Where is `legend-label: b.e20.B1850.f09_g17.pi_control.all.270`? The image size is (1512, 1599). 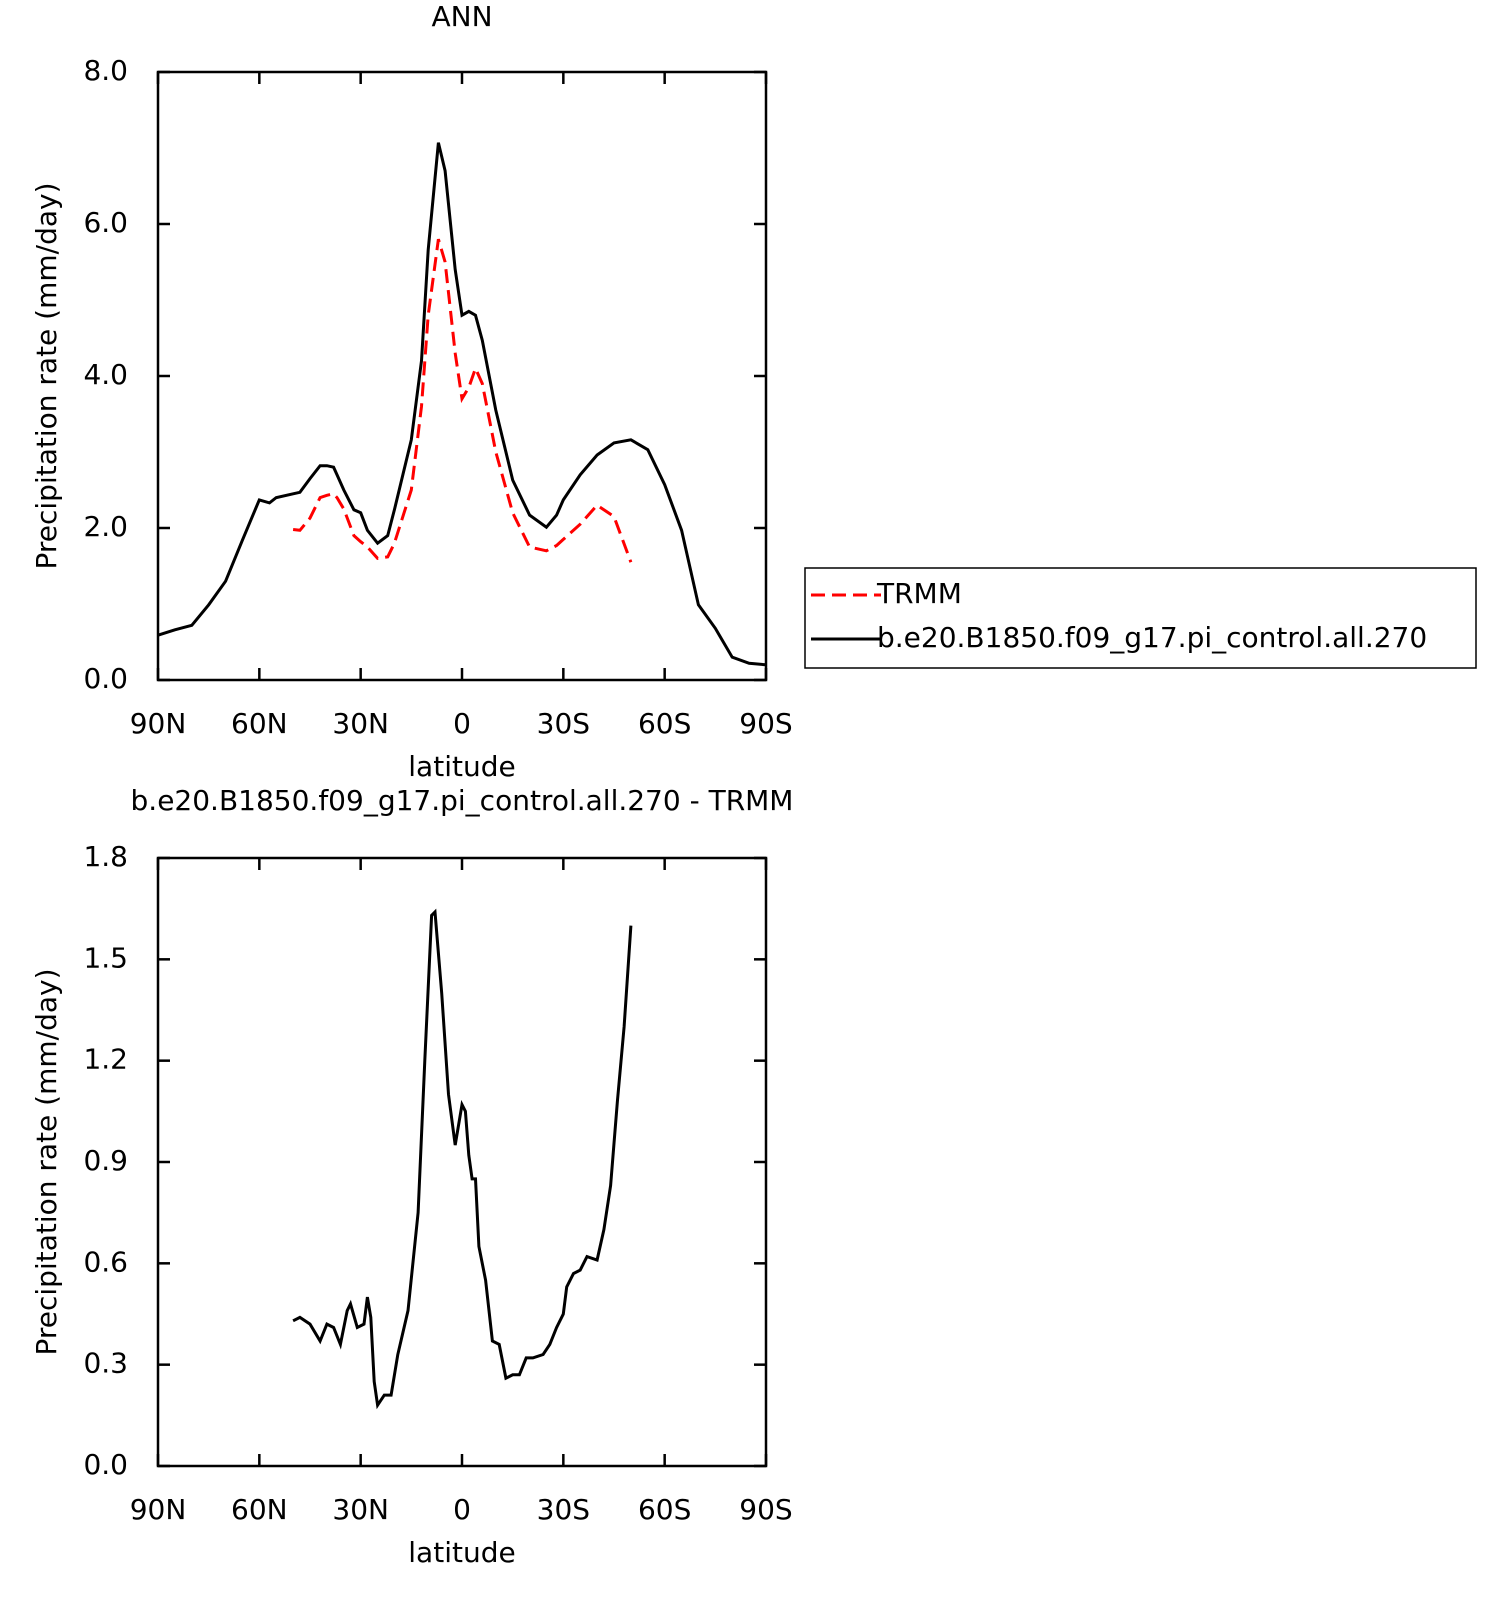 legend-label: b.e20.B1850.f09_g17.pi_control.all.270 is located at coordinates (1152, 637).